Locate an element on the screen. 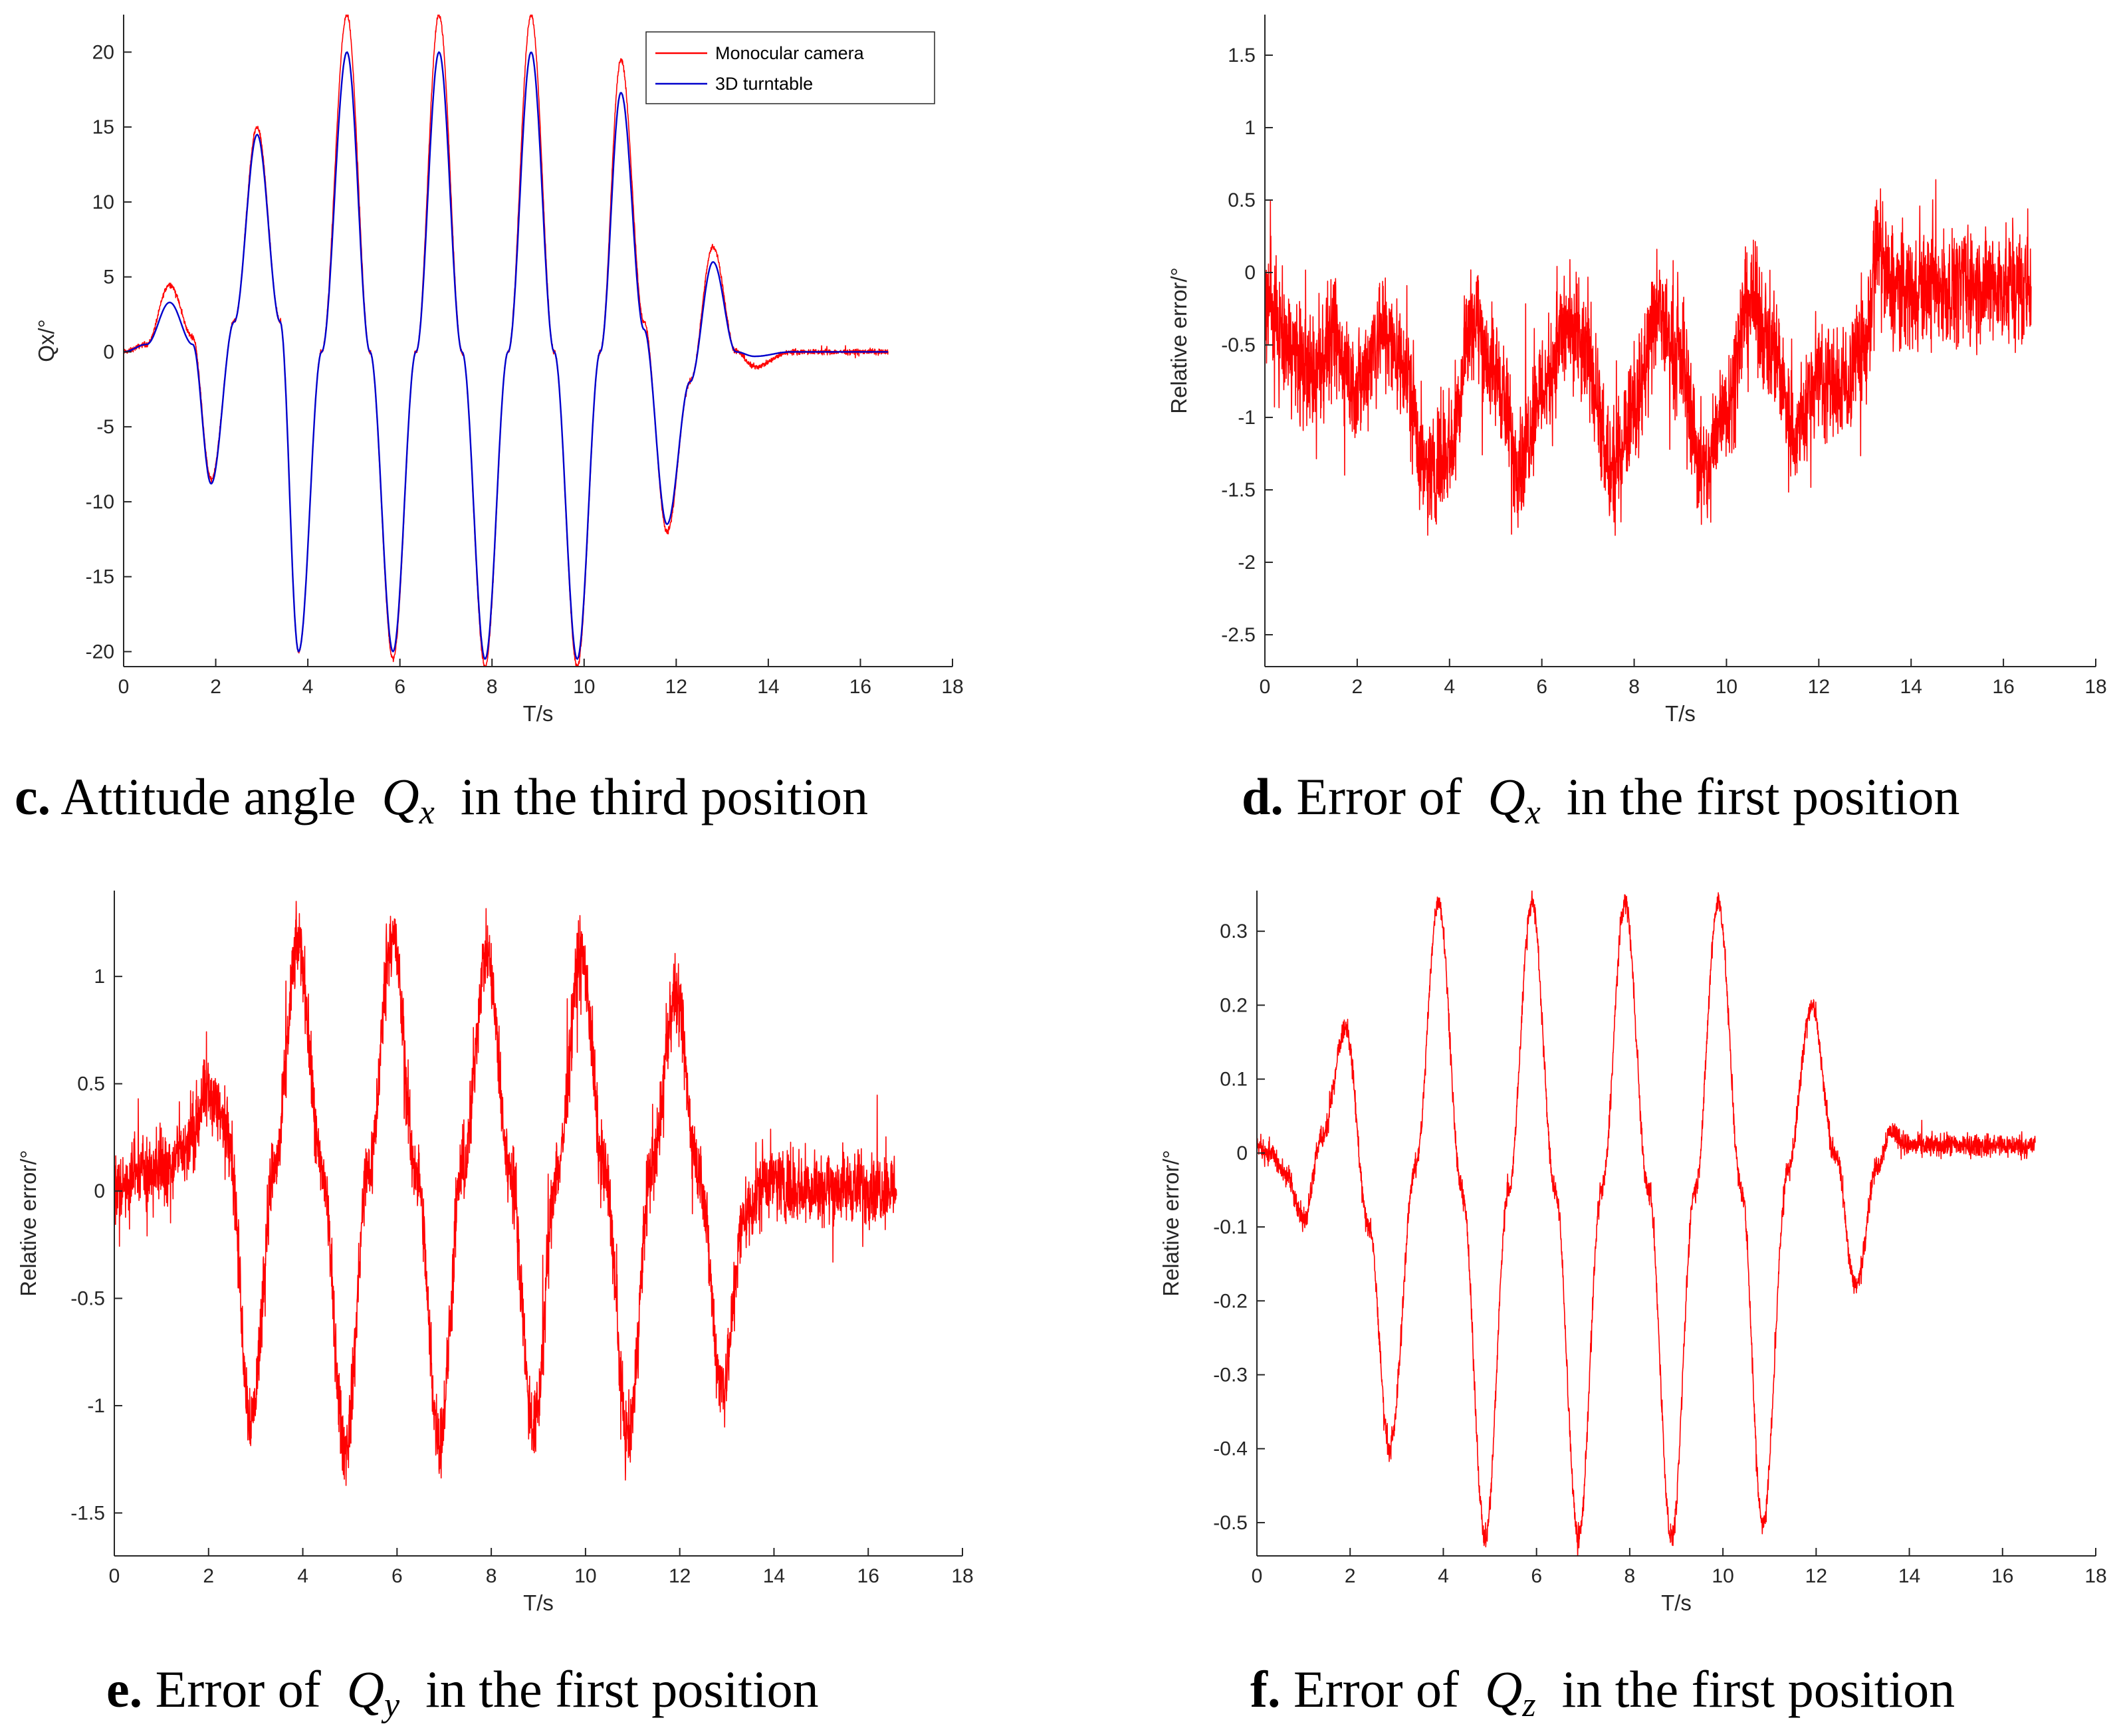  legend: Monocular camera 3D turntable is located at coordinates (790, 67).